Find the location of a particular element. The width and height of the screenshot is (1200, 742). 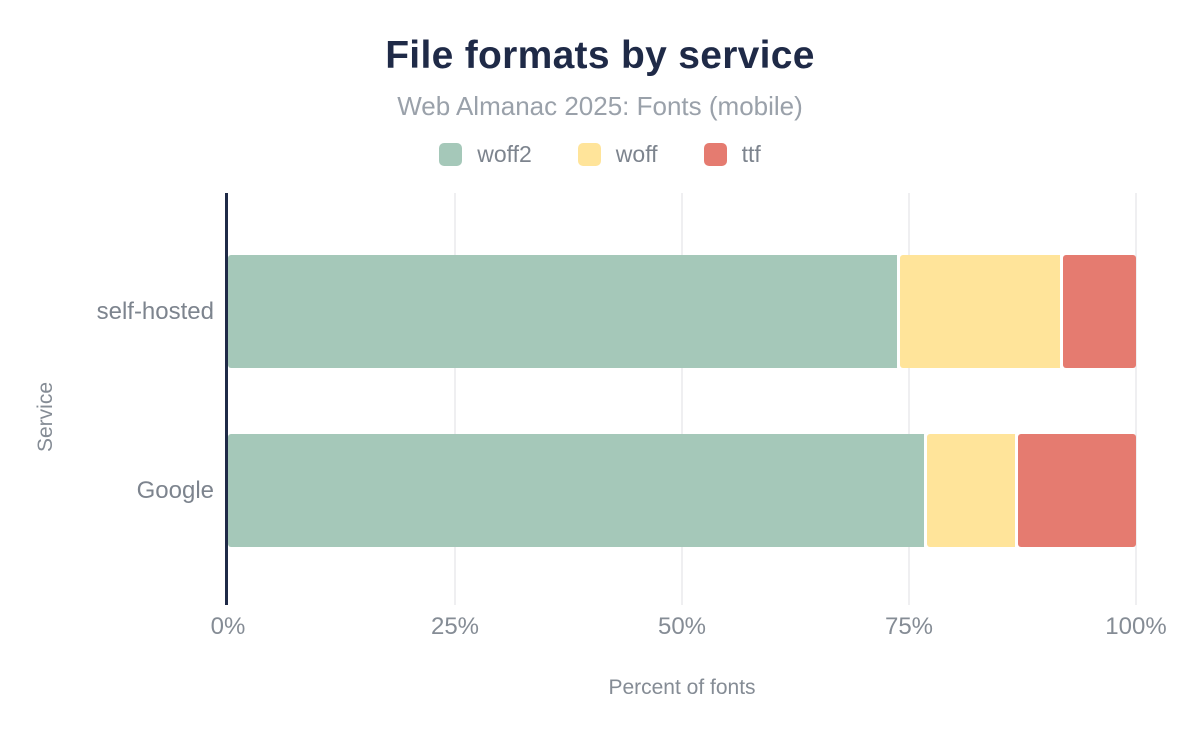

bar-row-Google is located at coordinates (682, 490).